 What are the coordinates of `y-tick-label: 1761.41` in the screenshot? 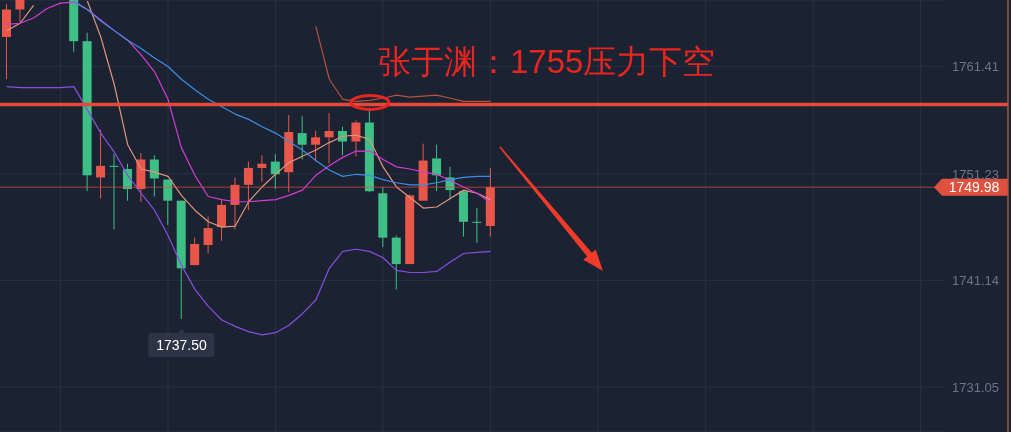 It's located at (975, 67).